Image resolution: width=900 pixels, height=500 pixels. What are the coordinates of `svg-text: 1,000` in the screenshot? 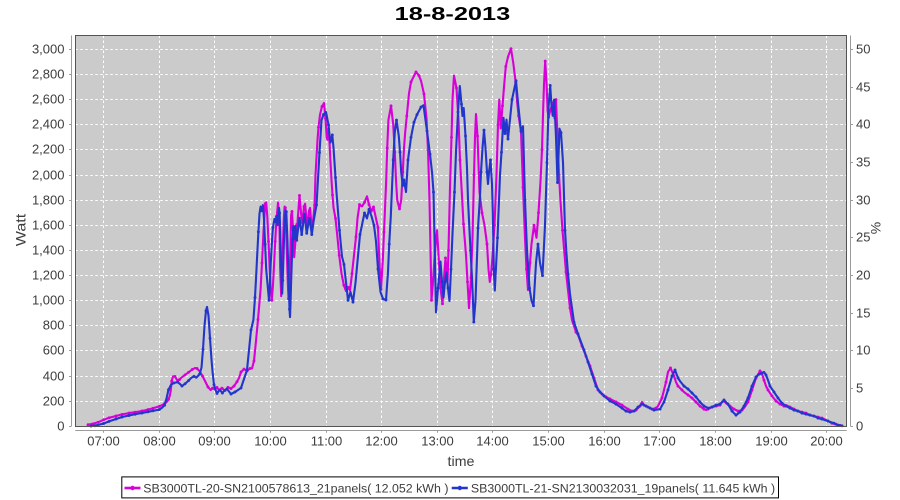 It's located at (48, 300).